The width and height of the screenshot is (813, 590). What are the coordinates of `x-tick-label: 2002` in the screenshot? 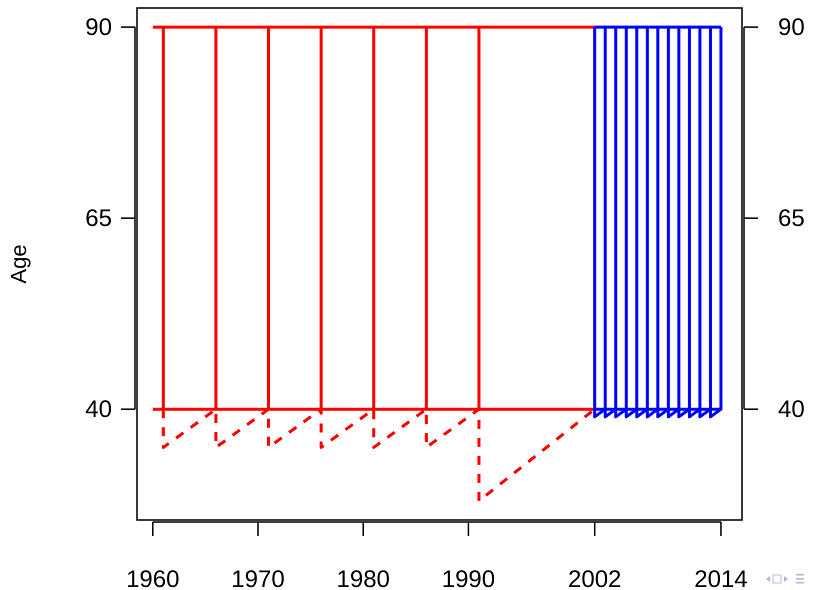 It's located at (595, 578).